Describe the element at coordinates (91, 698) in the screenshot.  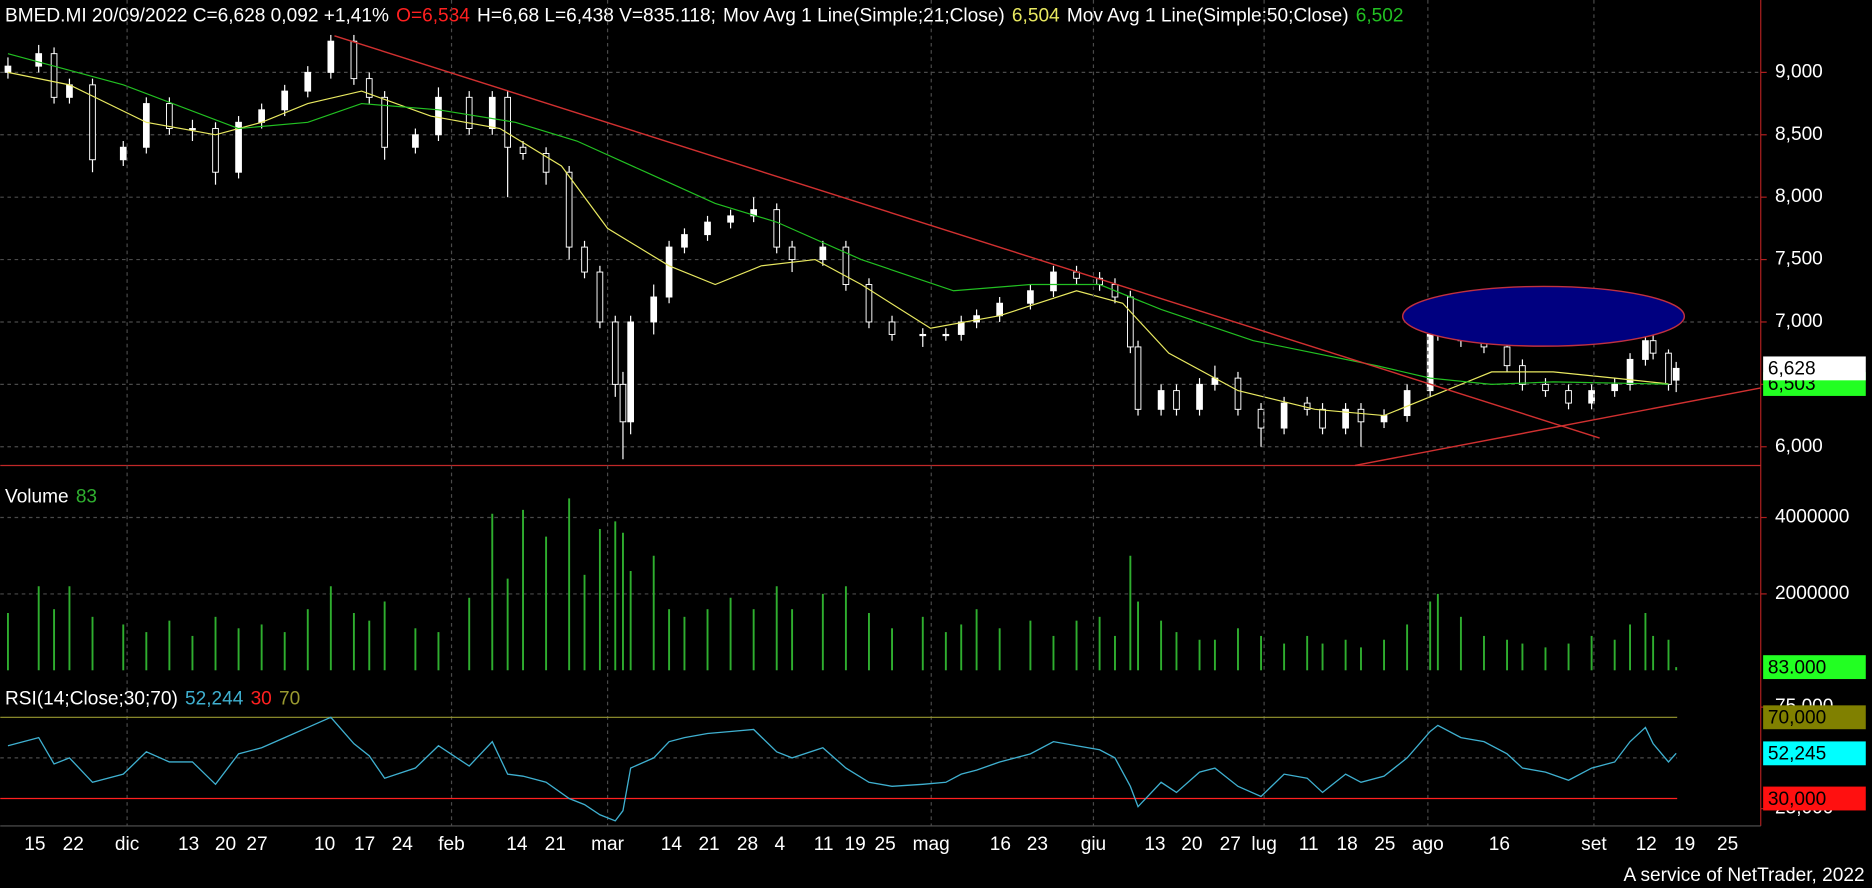
I see `header-text: RSI(14;Close;30;70)` at that location.